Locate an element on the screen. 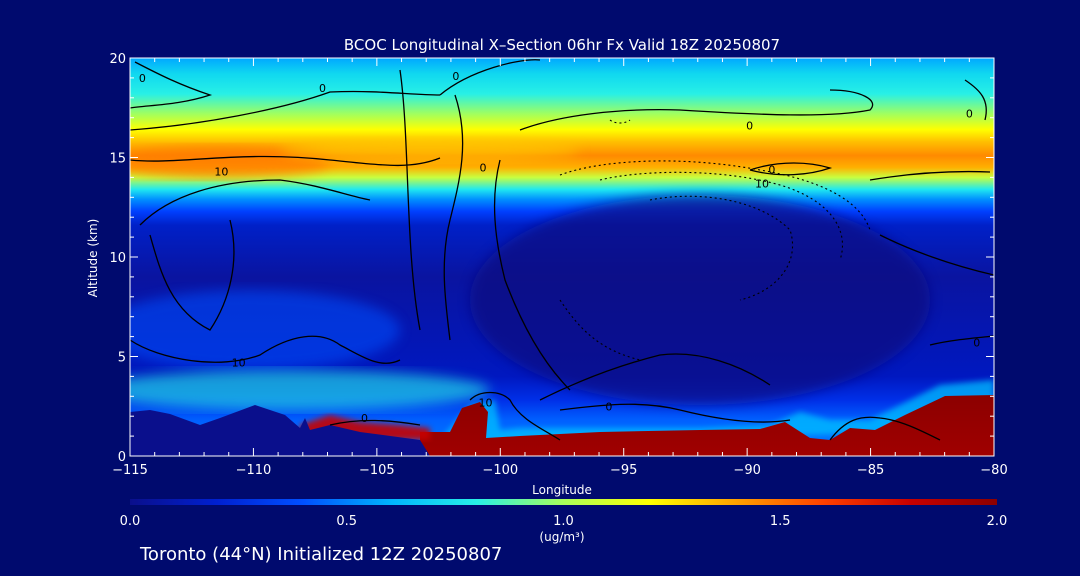  colorbar-ticks: 0.0 0.5 1.0 1.5 2.0 is located at coordinates (564, 521).